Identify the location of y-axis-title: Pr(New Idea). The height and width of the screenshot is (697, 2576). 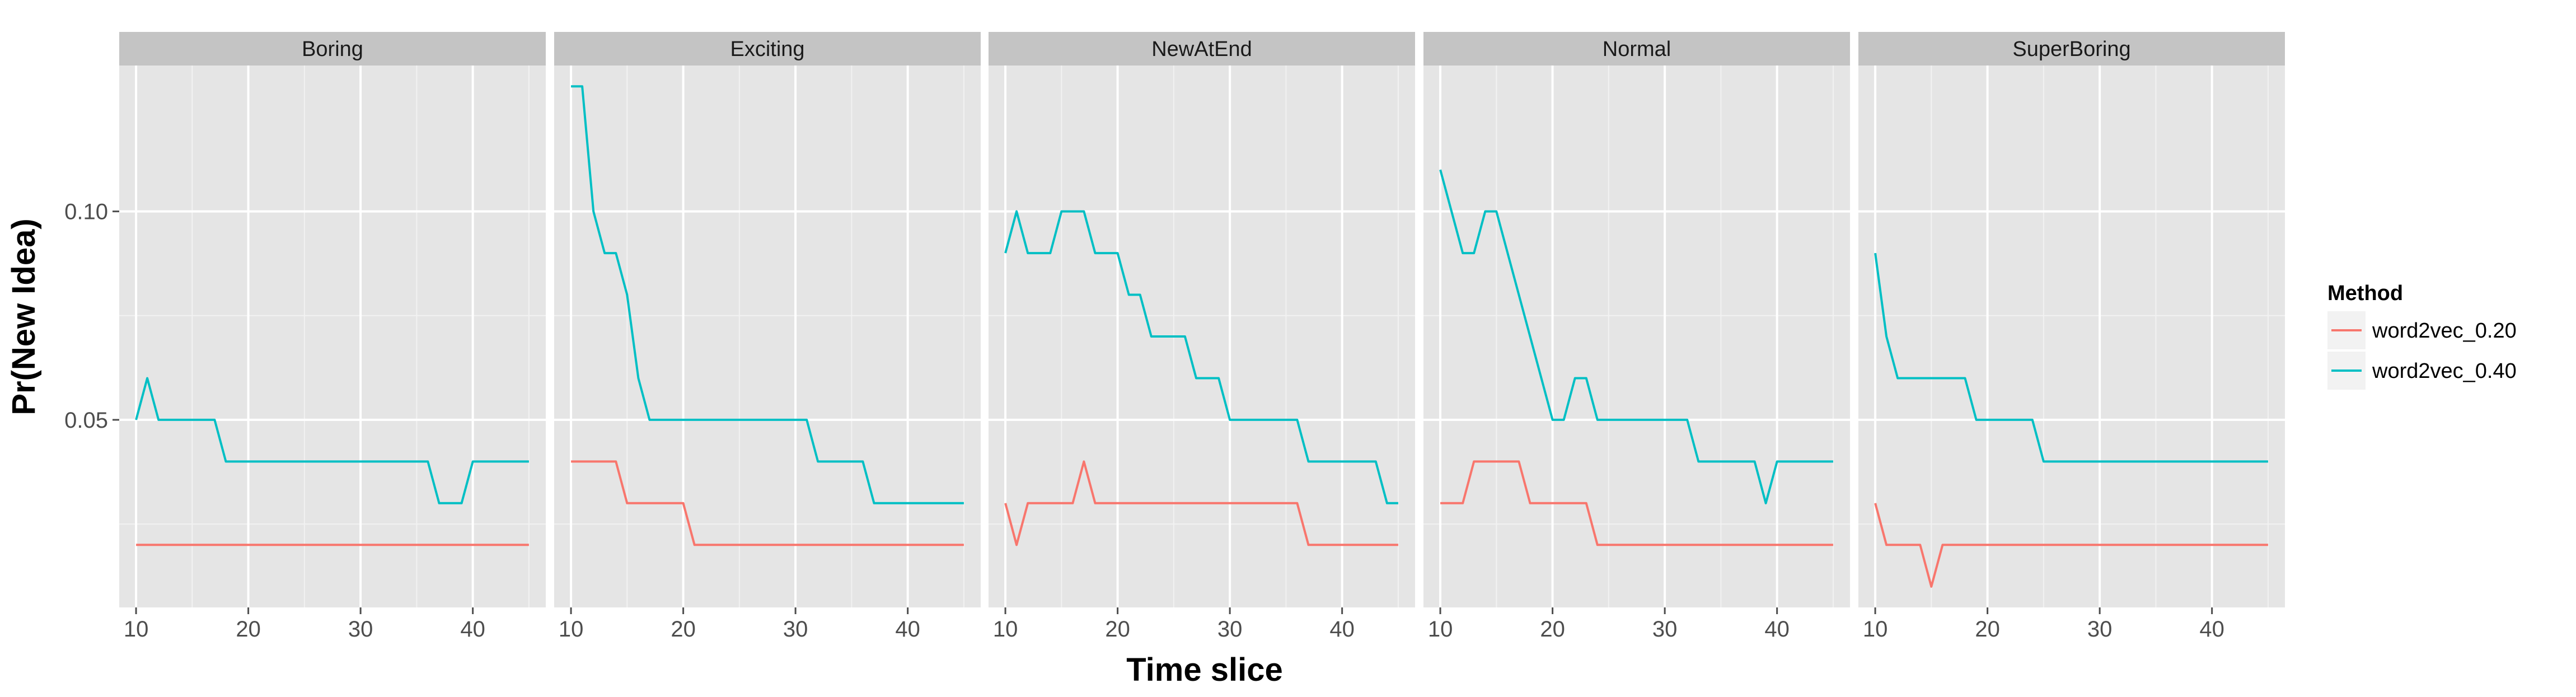
(24, 316).